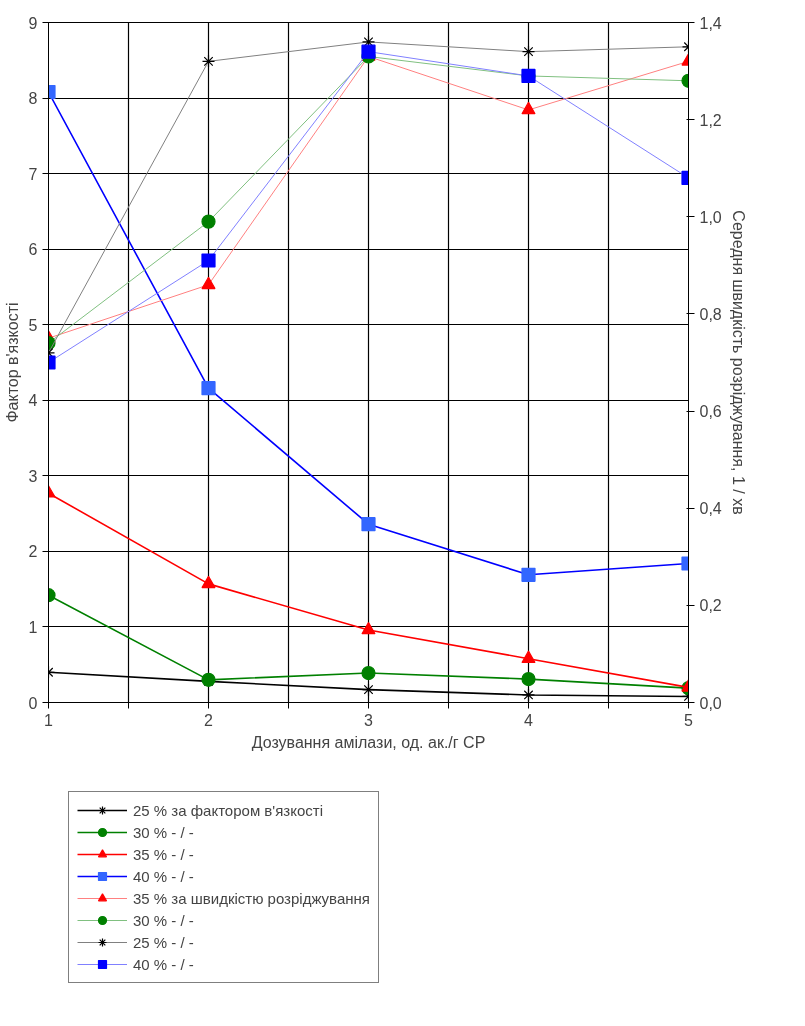 The width and height of the screenshot is (805, 1026). What do you see at coordinates (33, 325) in the screenshot?
I see `y-tick-label: 5` at bounding box center [33, 325].